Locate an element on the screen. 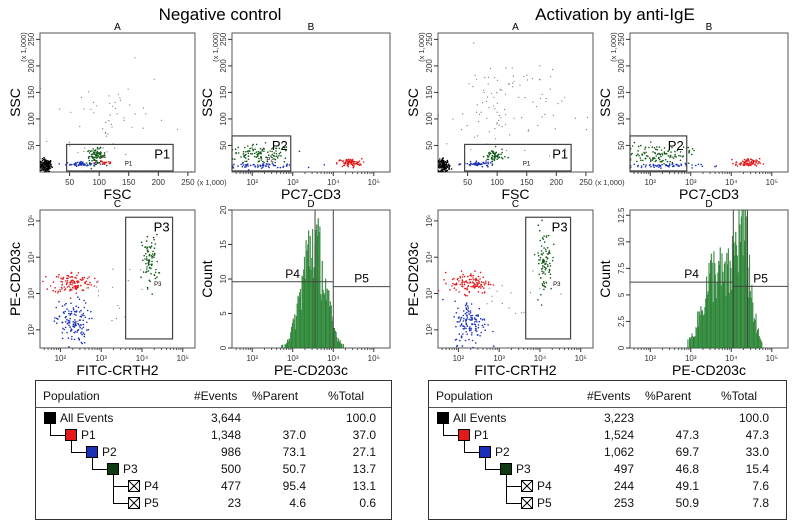 This screenshot has width=800, height=524. table-row: P5 23 4.6 0.6 is located at coordinates (213, 493).